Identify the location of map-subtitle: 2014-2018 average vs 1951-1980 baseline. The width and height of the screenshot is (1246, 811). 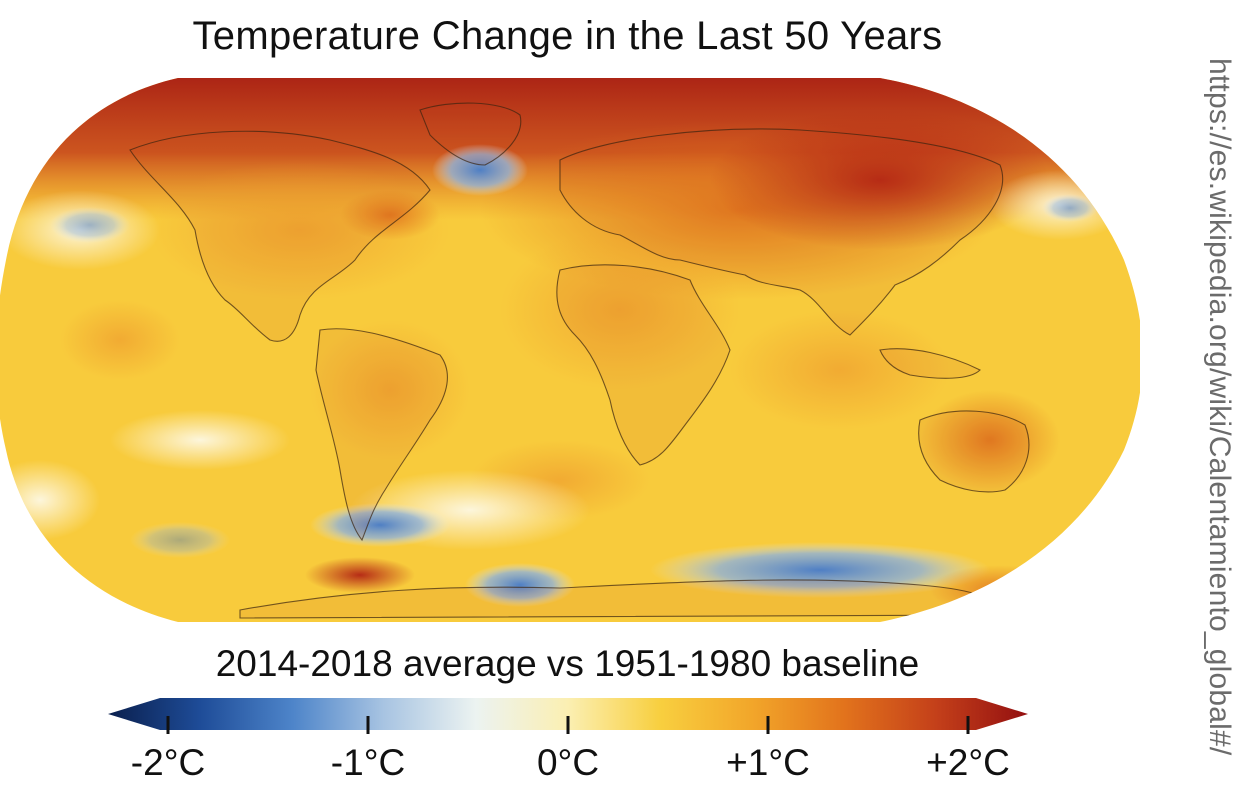
(567, 663).